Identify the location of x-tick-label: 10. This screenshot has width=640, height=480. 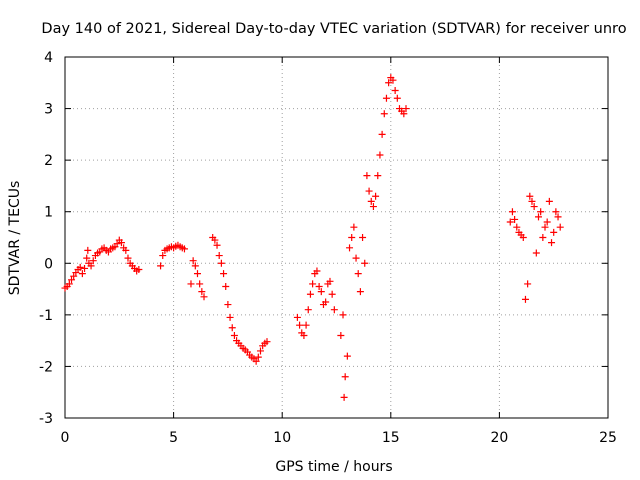
(282, 438).